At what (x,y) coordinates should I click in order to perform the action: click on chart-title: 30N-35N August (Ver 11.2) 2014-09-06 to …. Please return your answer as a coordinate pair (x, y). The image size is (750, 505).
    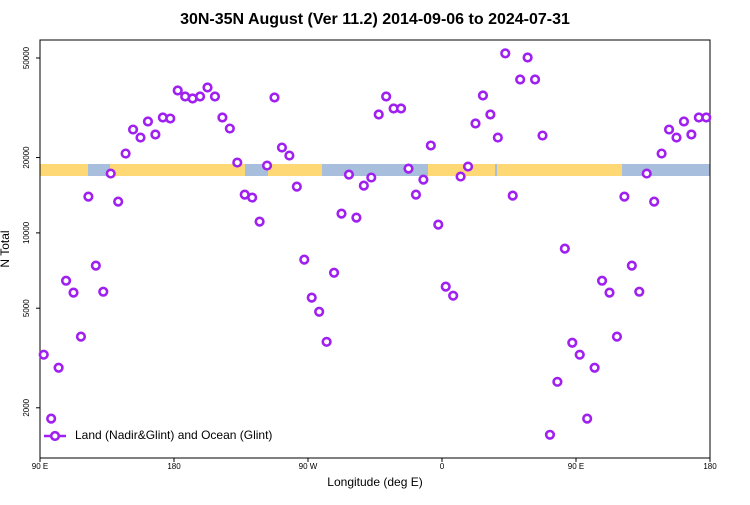
    Looking at the image, I should click on (375, 19).